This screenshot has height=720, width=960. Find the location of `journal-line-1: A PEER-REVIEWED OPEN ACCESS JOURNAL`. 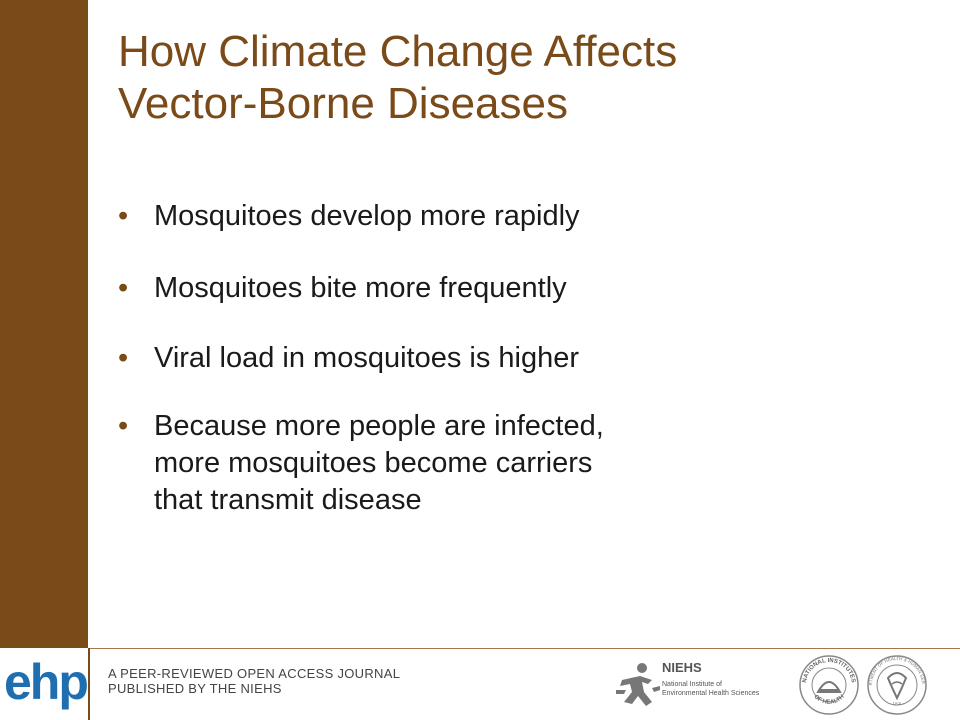

journal-line-1: A PEER-REVIEWED OPEN ACCESS JOURNAL is located at coordinates (254, 673).